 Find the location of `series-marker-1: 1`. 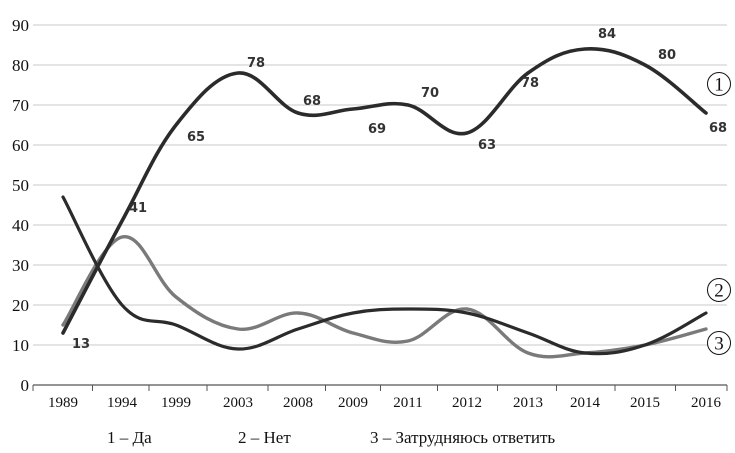

series-marker-1: 1 is located at coordinates (719, 84).